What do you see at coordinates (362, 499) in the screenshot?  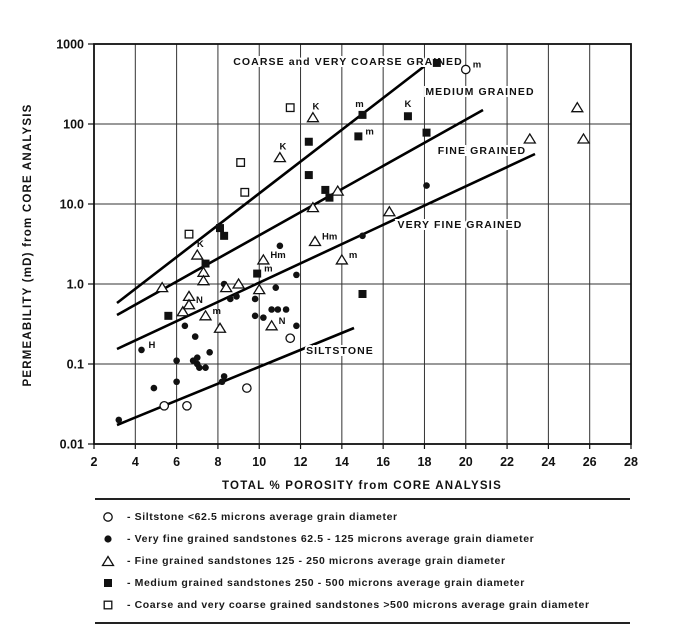 I see `legend-top-rule` at bounding box center [362, 499].